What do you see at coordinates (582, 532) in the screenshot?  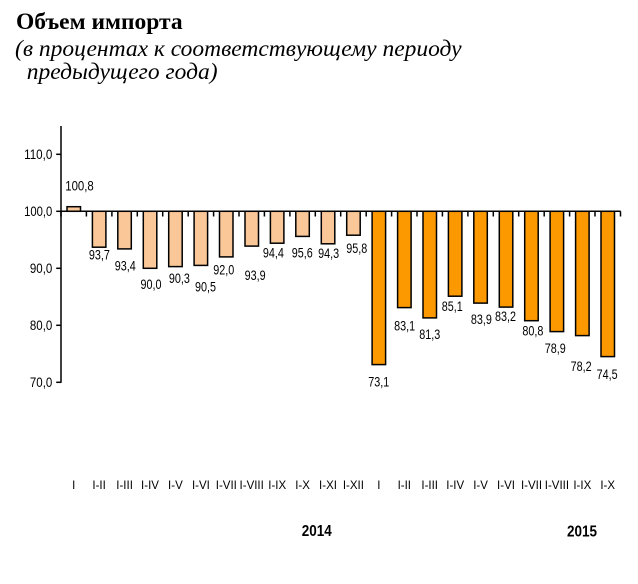 I see `svg-text: 2015` at bounding box center [582, 532].